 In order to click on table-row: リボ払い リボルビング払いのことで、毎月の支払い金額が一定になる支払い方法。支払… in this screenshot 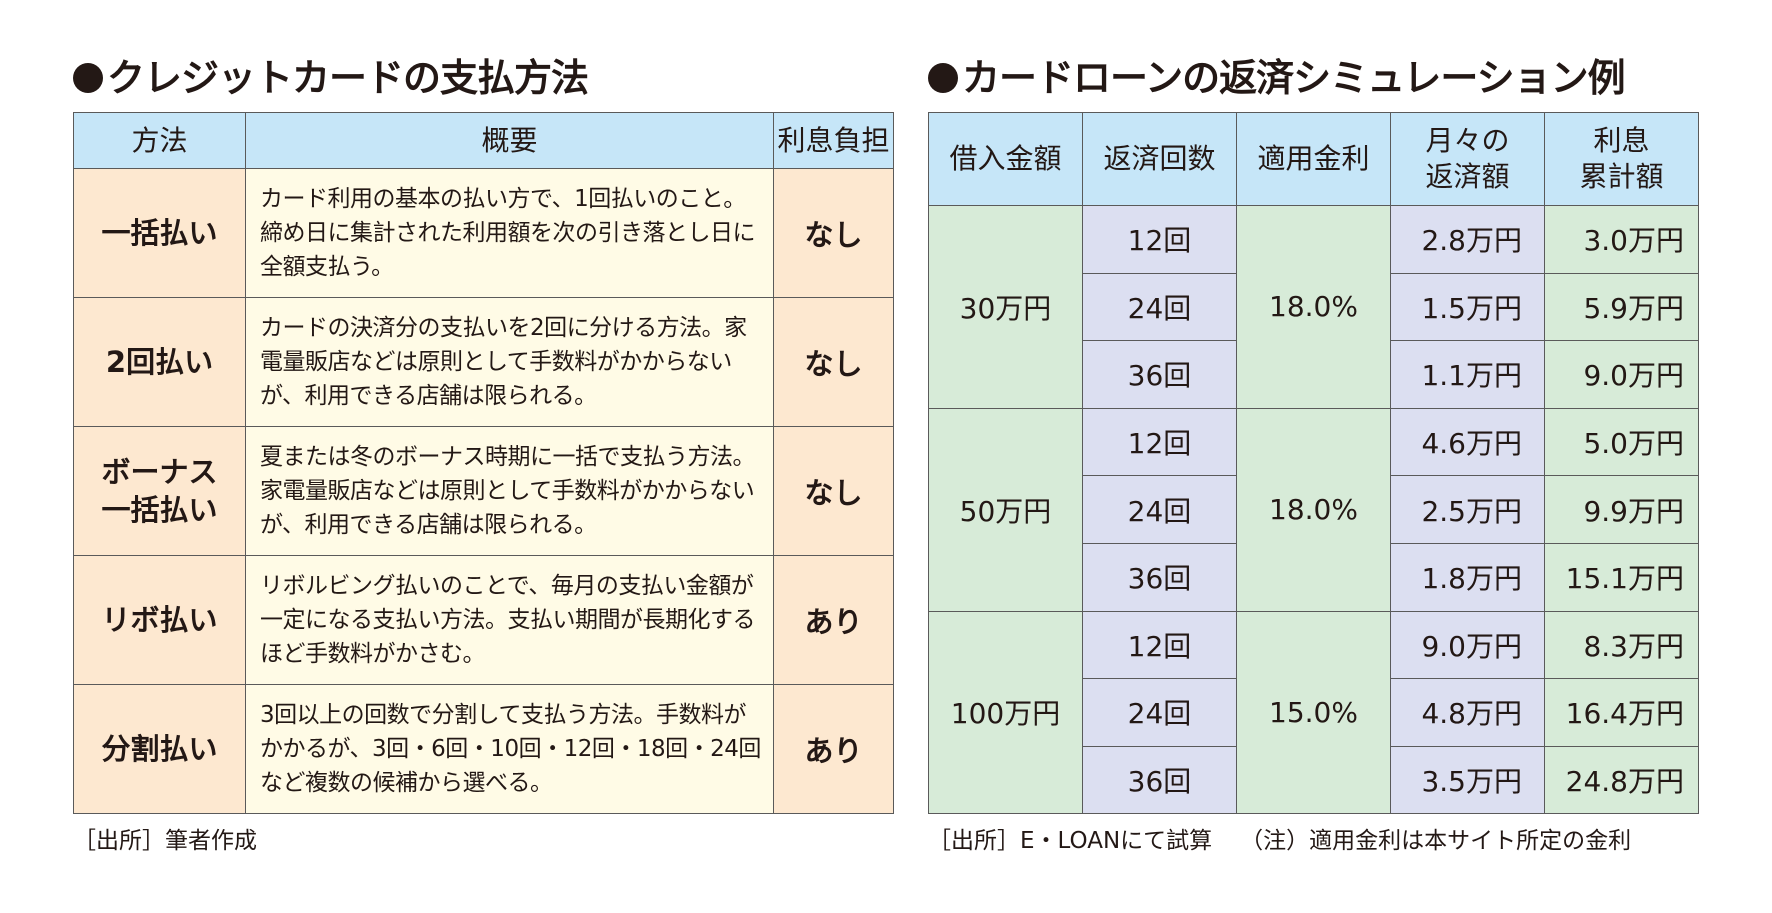, I will do `click(483, 620)`.